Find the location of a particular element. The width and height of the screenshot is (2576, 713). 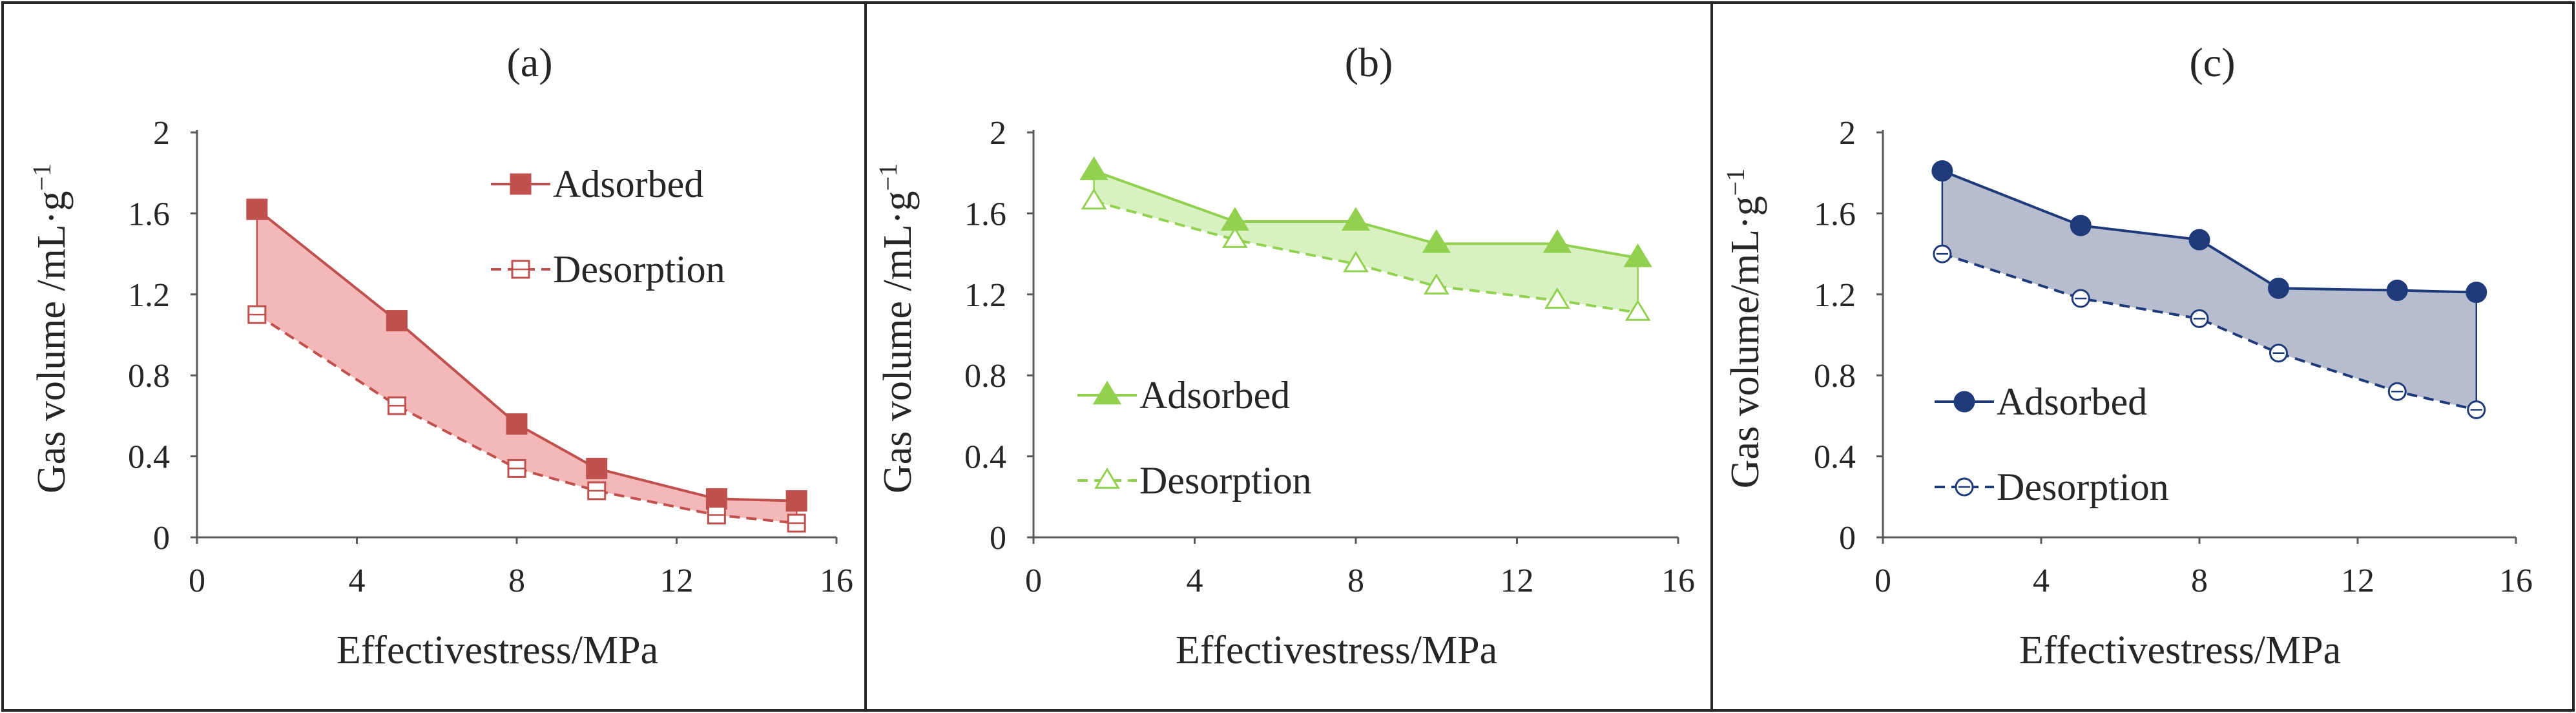

y-axis-title: Gas volume/mL·g−1 is located at coordinates (1744, 328).